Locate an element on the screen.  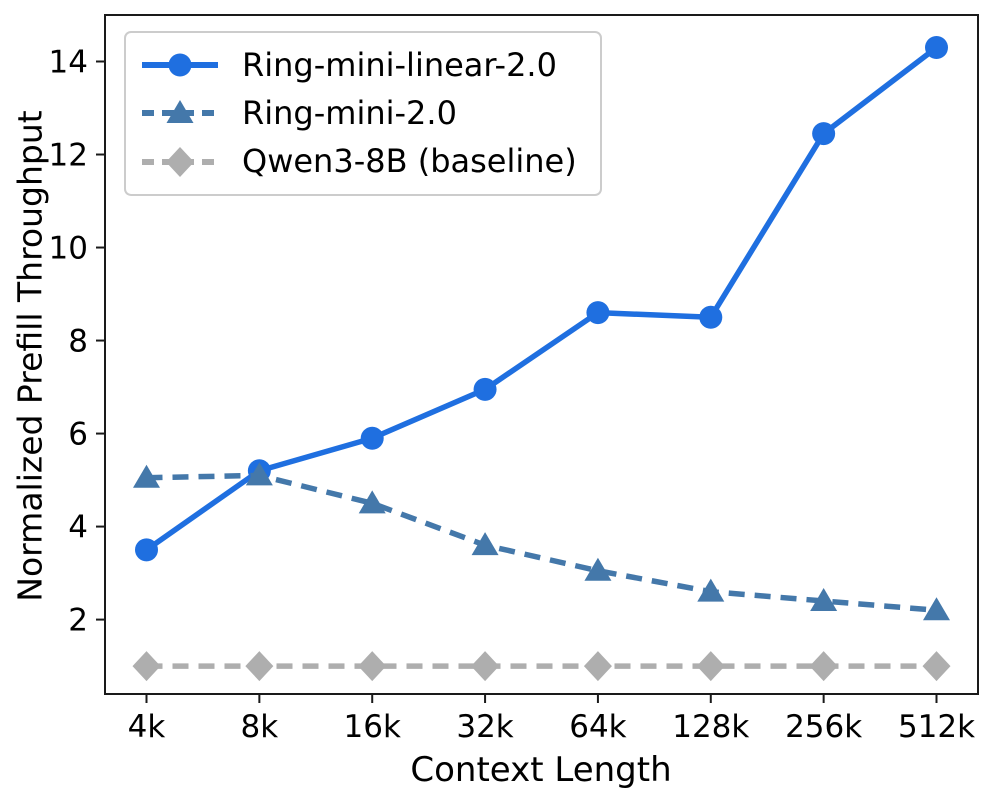
legend-label: Ring-mini-linear-2.0 is located at coordinates (399, 64).